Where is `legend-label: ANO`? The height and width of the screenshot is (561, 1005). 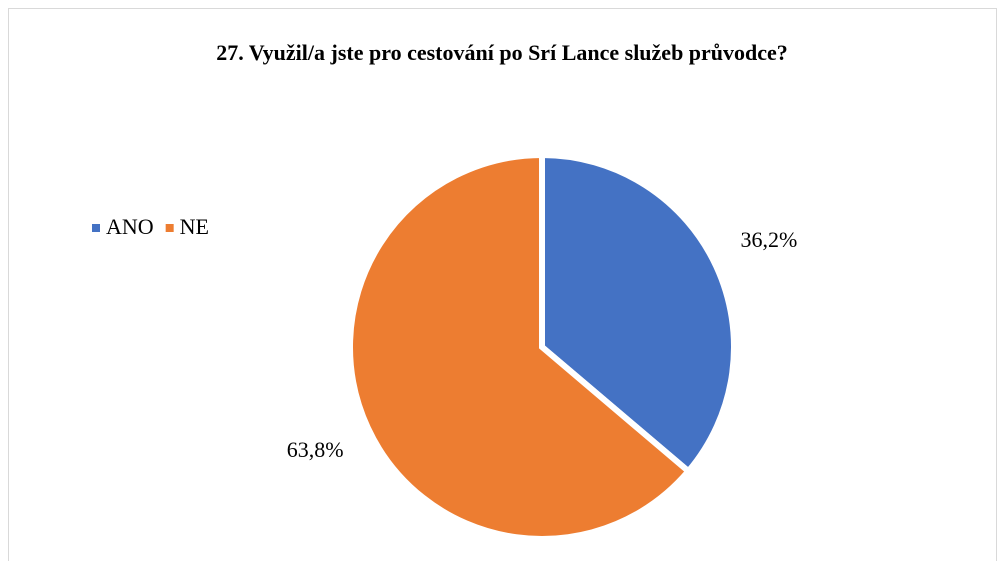 legend-label: ANO is located at coordinates (130, 226).